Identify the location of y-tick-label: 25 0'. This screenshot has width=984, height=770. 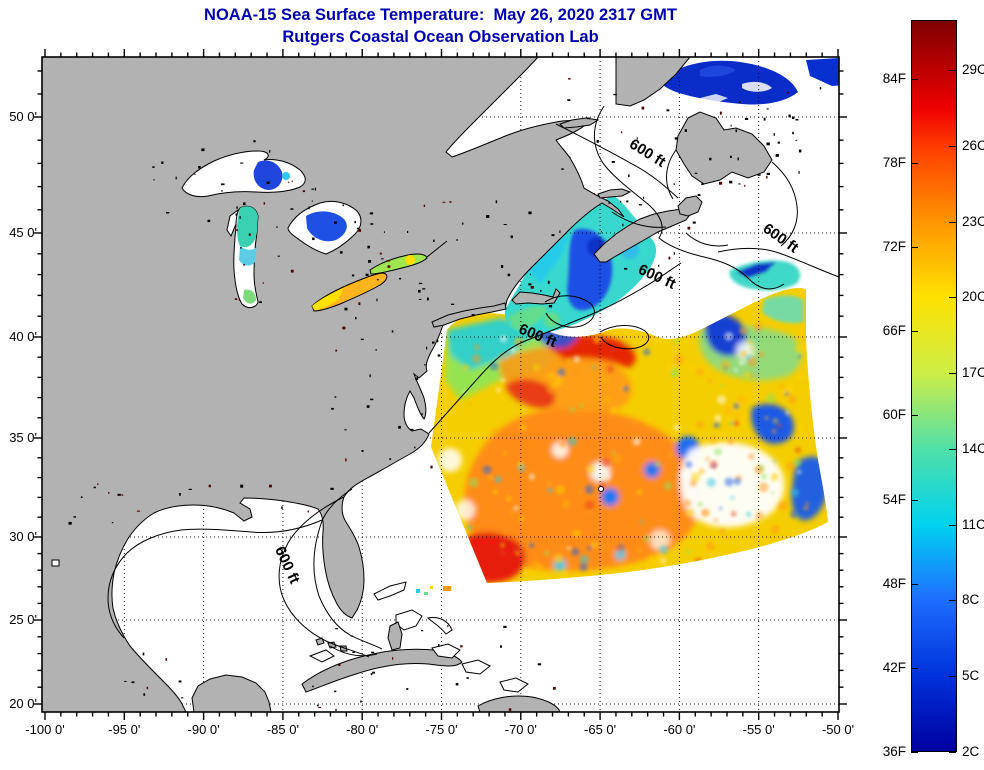
(23, 619).